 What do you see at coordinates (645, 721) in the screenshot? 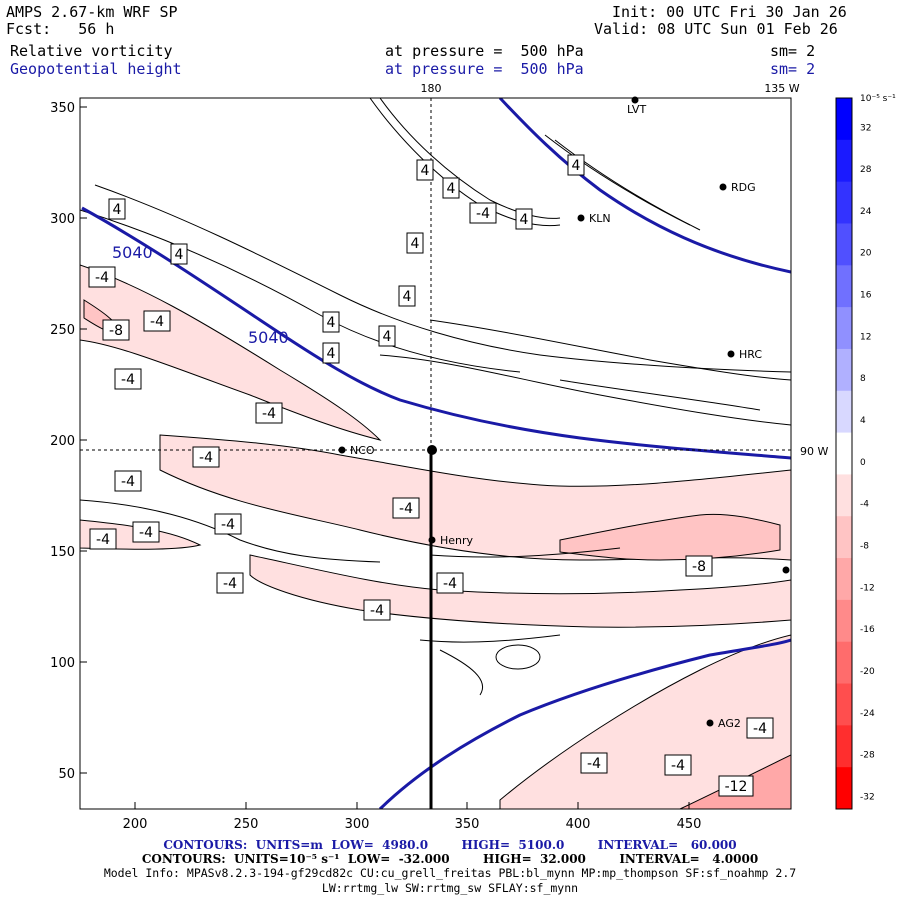
I see `vort-band-bottom-right` at bounding box center [645, 721].